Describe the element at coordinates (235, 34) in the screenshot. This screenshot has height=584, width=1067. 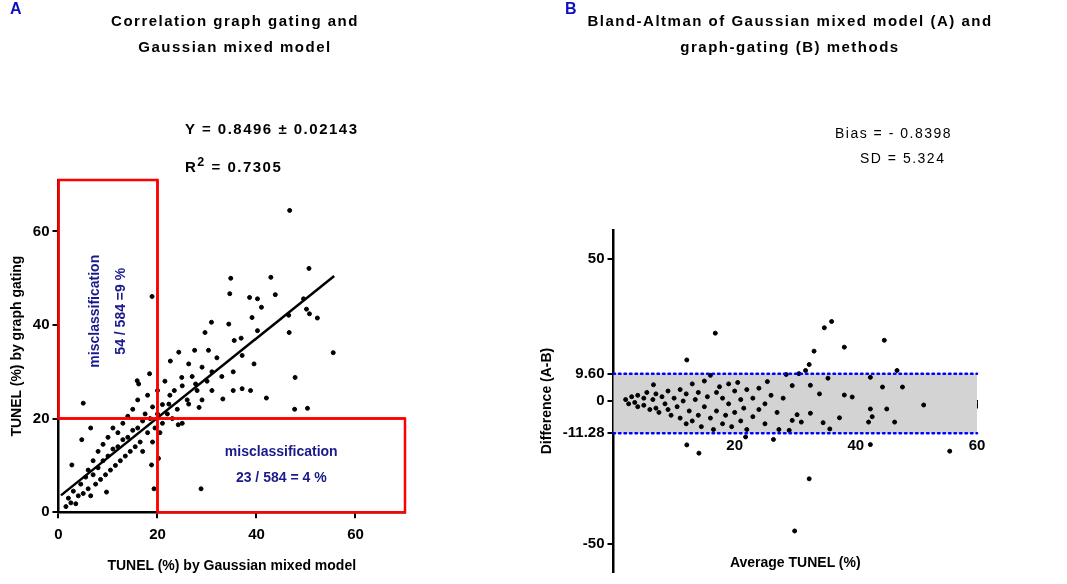
I see `chart-title: Correlation graph gating and Gaussian mixed model` at that location.